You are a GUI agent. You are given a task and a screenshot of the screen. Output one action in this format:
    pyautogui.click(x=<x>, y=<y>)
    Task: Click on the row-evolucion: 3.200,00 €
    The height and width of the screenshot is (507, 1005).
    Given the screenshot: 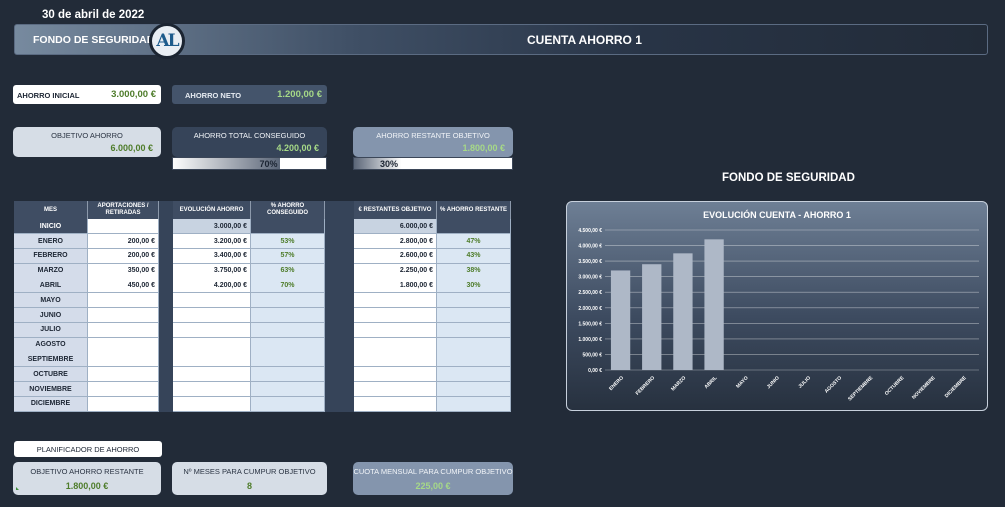 What is the action you would take?
    pyautogui.click(x=212, y=241)
    